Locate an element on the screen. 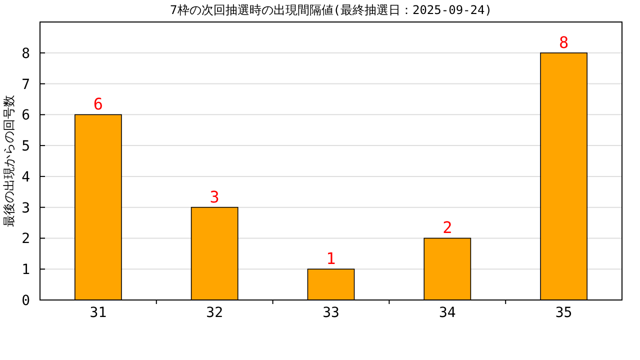 This screenshot has height=360, width=640. data-label: 2 is located at coordinates (447, 228).